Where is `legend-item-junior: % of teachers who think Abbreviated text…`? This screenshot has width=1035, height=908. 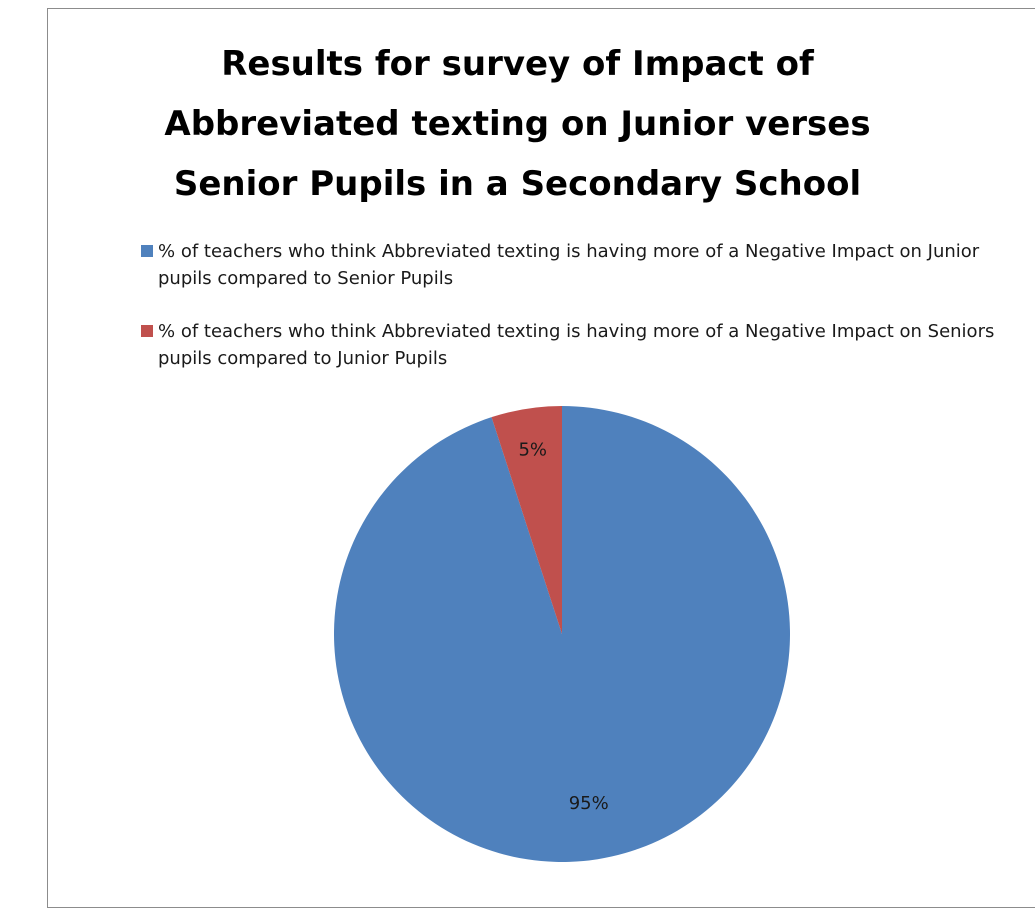 legend-item-junior: % of teachers who think Abbreviated text… is located at coordinates (576, 265).